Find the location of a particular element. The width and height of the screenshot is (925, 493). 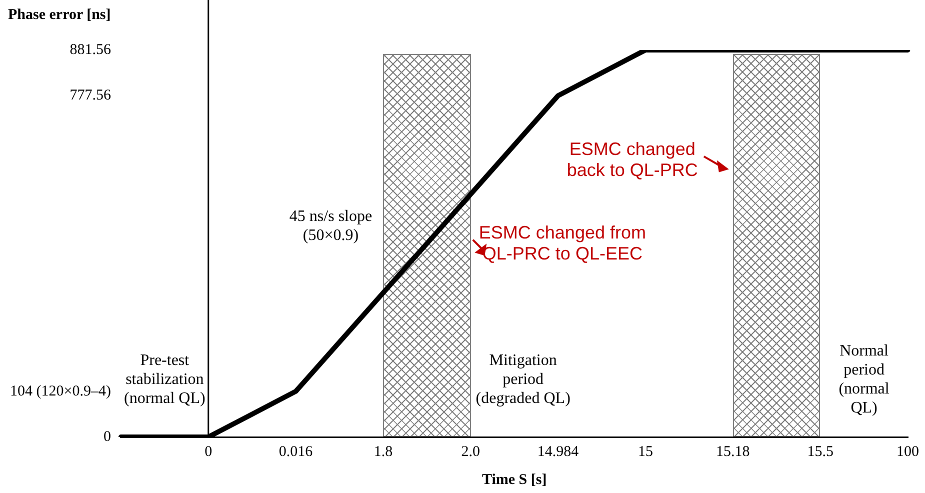

annotation: 45 ns/s slope (50×0.9) is located at coordinates (330, 226).